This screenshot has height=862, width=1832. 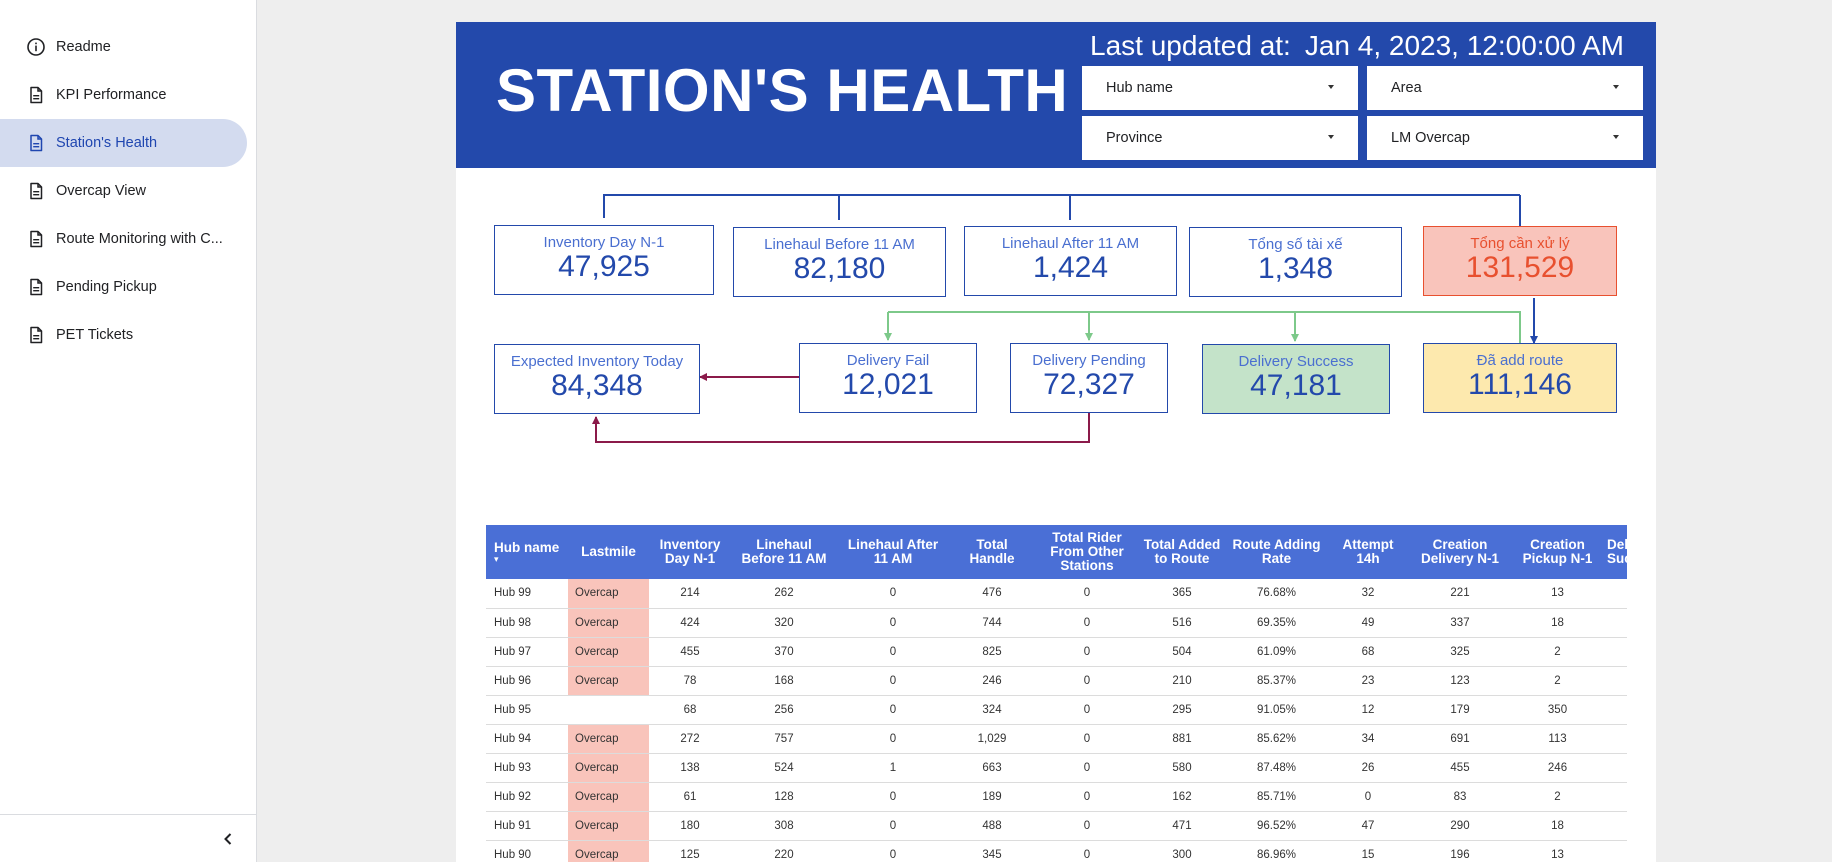 I want to click on column-header-inventory-n1: Inventory Day N-1, so click(x=690, y=552).